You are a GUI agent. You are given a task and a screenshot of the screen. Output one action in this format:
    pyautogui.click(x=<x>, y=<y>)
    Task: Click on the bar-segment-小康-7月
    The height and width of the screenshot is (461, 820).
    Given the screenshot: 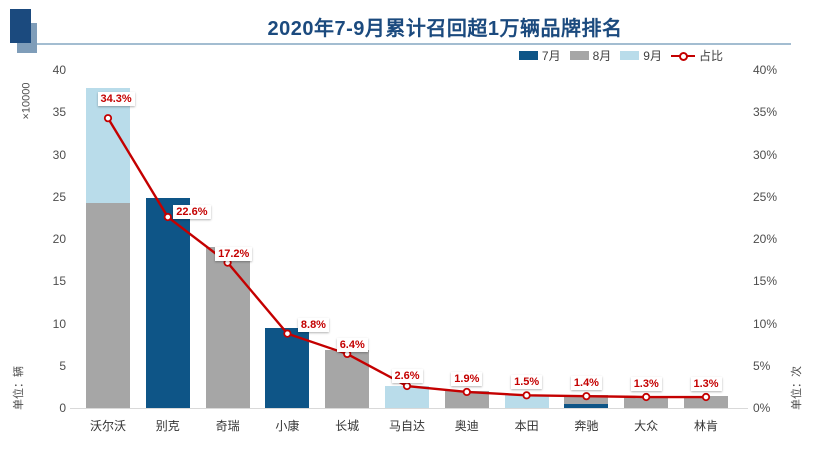 What is the action you would take?
    pyautogui.click(x=287, y=367)
    